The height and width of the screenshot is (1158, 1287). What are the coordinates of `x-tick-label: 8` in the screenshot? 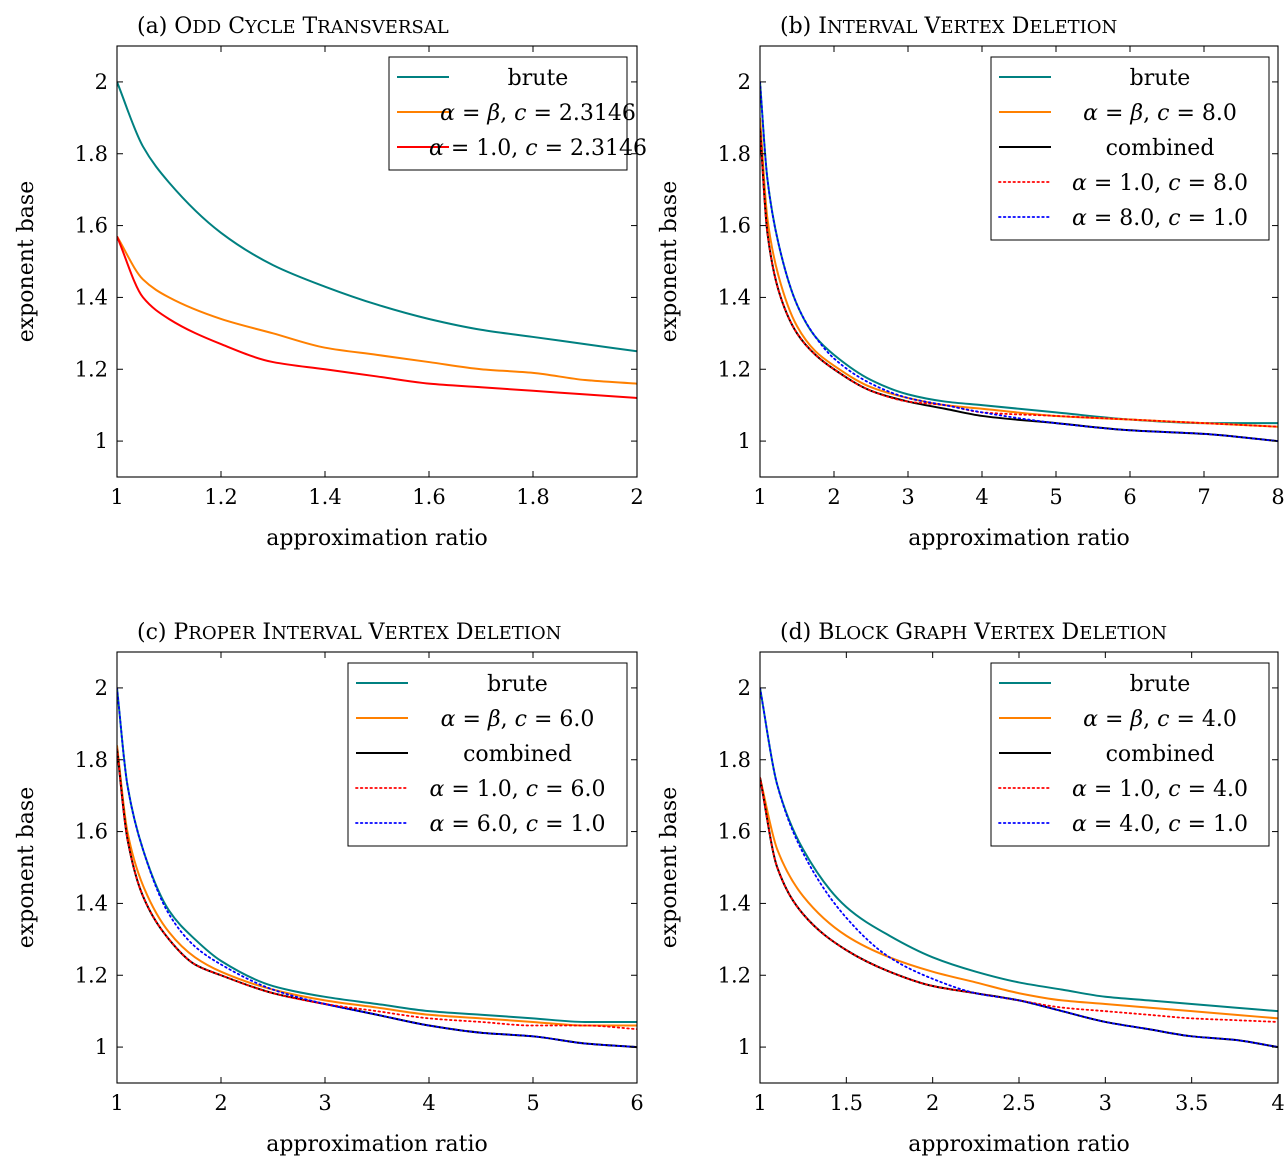 It's located at (1277, 497).